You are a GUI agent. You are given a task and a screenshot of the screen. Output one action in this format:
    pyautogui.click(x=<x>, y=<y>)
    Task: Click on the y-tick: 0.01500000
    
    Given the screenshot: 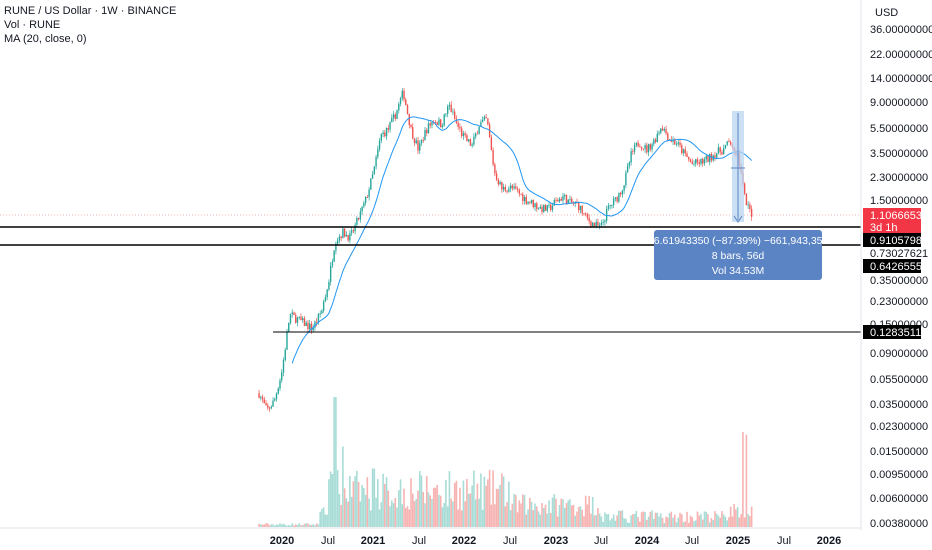 What is the action you would take?
    pyautogui.click(x=899, y=452)
    